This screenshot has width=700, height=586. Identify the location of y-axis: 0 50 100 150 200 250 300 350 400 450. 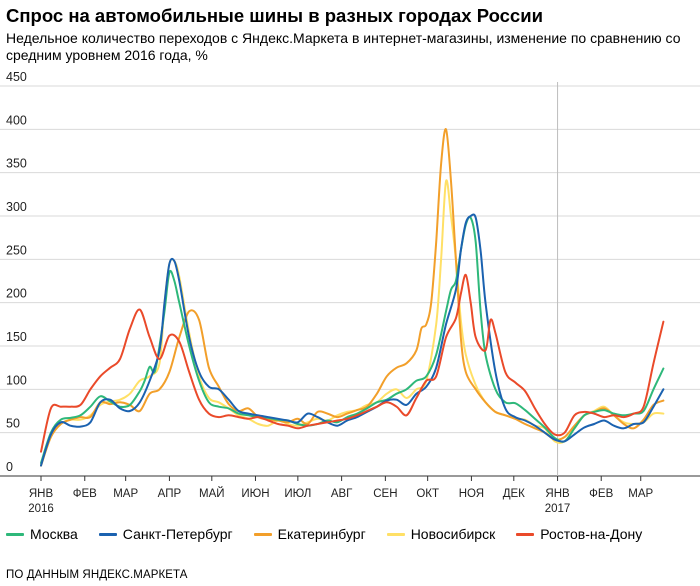
(16, 272).